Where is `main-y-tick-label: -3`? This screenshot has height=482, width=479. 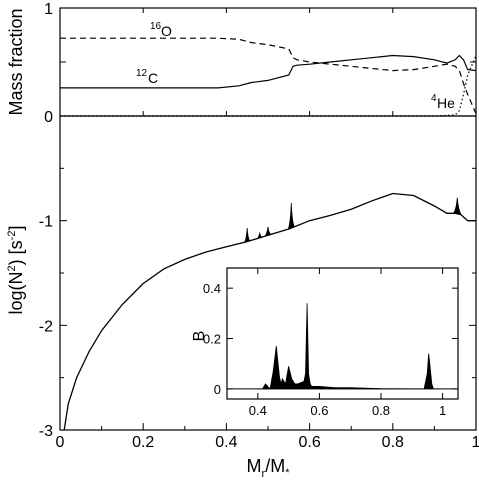
main-y-tick-label: -3 is located at coordinates (46, 431).